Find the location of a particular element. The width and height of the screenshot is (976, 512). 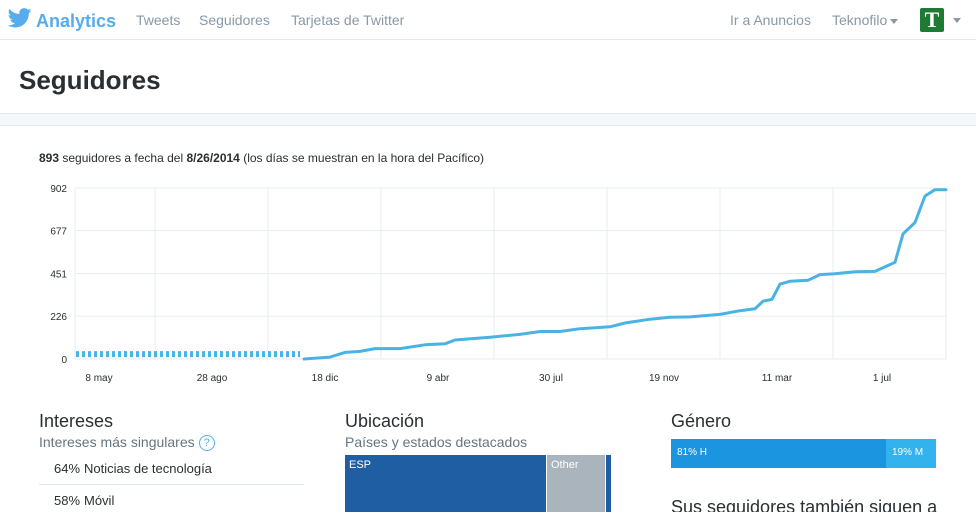

x-tick-label: 8 may is located at coordinates (98, 378).